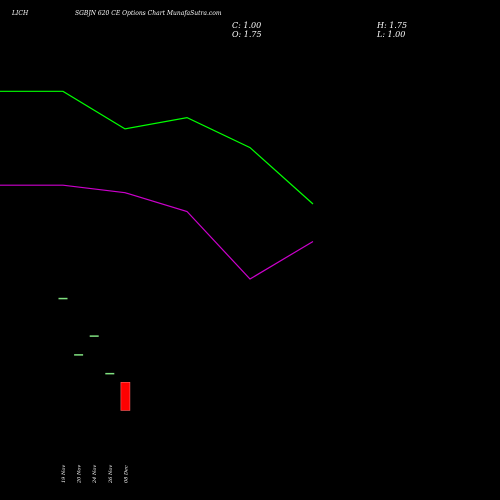  What do you see at coordinates (20, 13) in the screenshot?
I see `symbol-label: LICH` at bounding box center [20, 13].